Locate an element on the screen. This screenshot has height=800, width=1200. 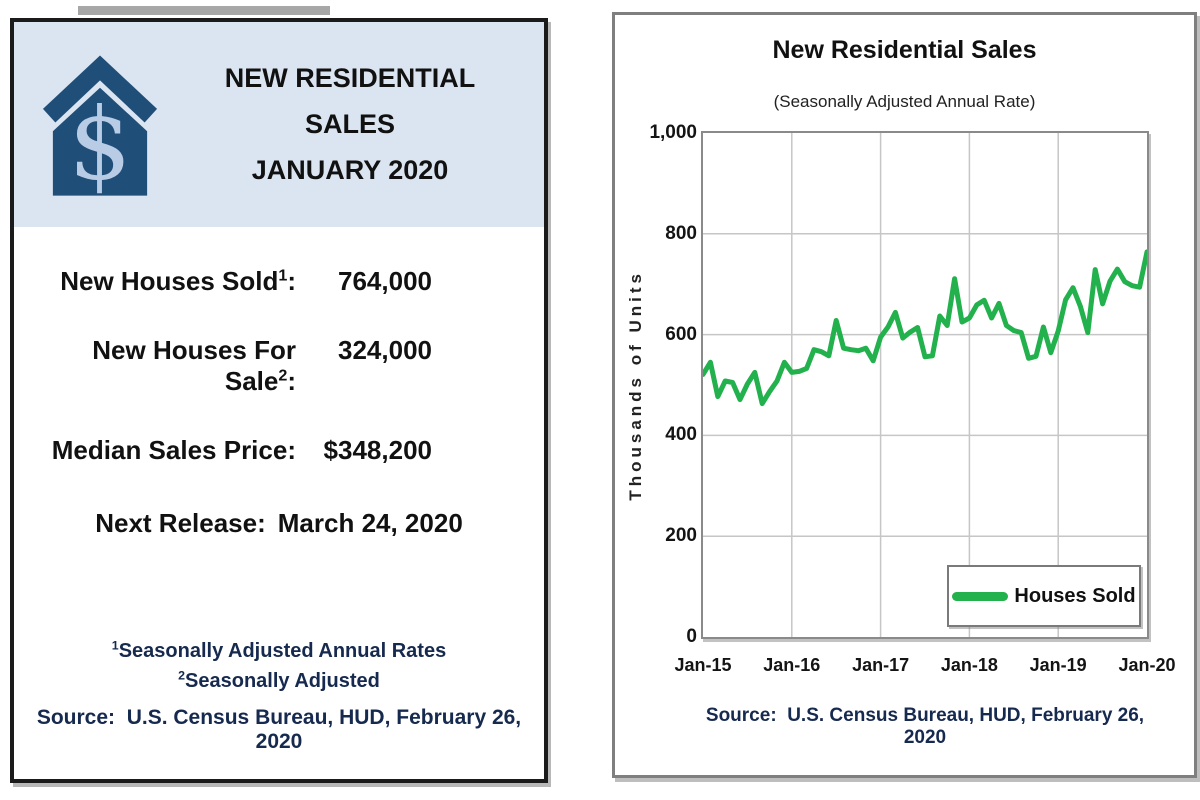
next-release-label: Next Release: is located at coordinates (180, 523).